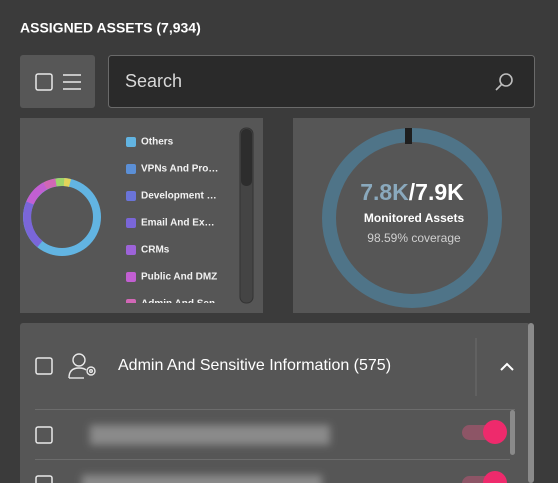  What do you see at coordinates (62, 216) in the screenshot?
I see `donut` at bounding box center [62, 216].